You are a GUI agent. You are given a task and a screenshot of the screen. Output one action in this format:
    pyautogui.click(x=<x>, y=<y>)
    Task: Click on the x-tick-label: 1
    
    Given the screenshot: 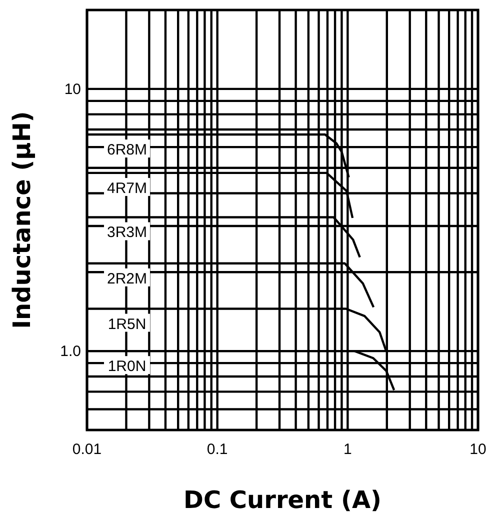 What is the action you would take?
    pyautogui.click(x=347, y=449)
    